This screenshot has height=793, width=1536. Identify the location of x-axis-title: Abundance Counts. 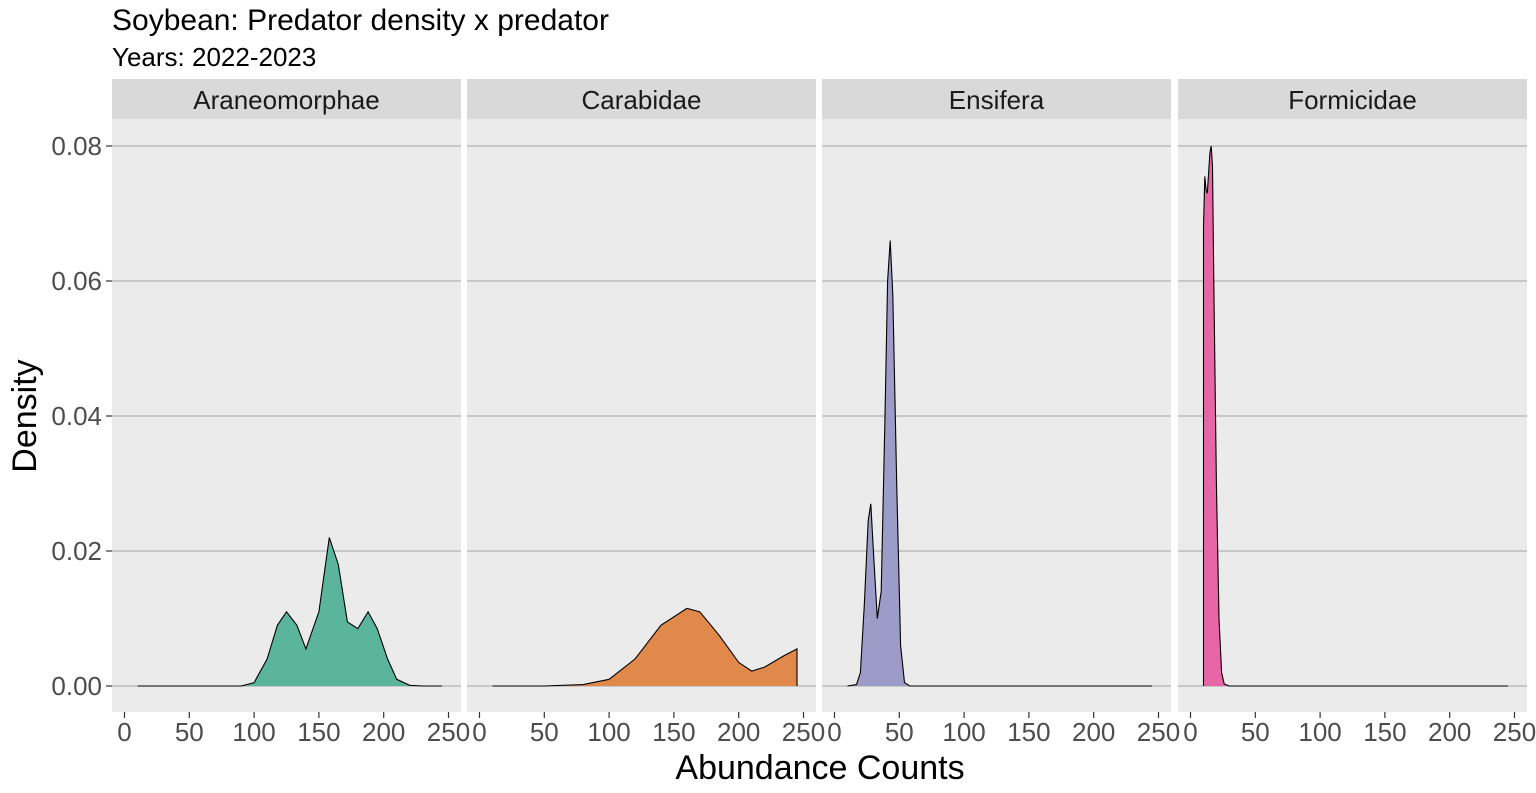
(819, 768).